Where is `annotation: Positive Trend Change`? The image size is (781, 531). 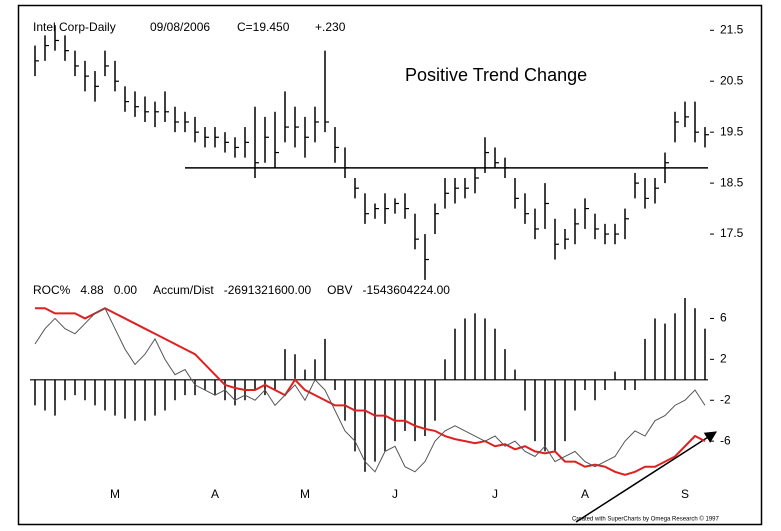
annotation: Positive Trend Change is located at coordinates (496, 75).